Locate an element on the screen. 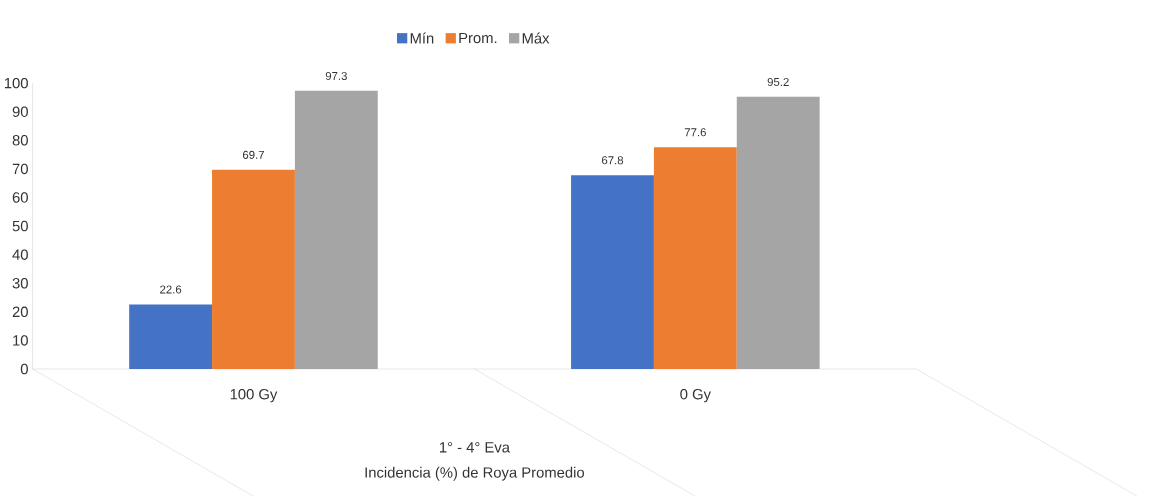  data-label: 67.8 is located at coordinates (612, 160).